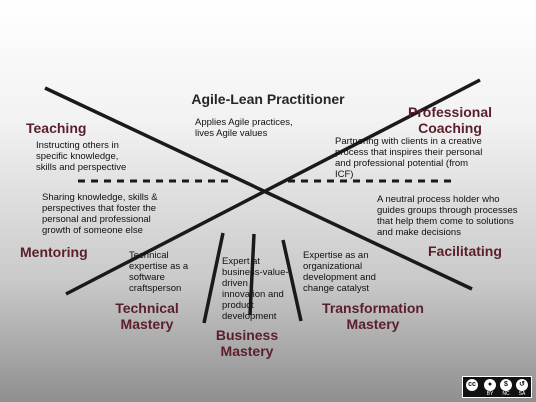 This screenshot has width=536, height=402. Describe the element at coordinates (522, 394) in the screenshot. I see `license-sa-label: SA` at that location.